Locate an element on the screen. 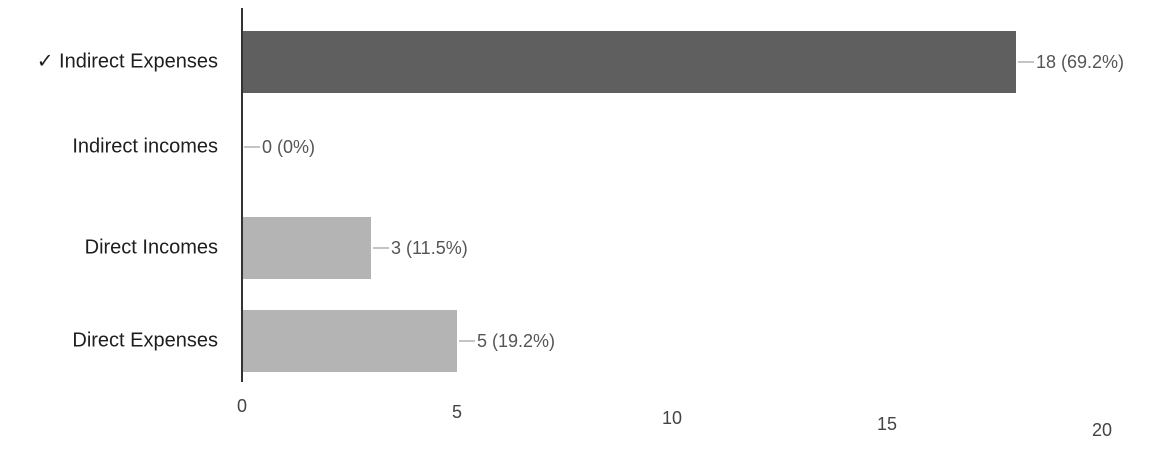 The height and width of the screenshot is (450, 1152). category-label-direct-expenses: Direct Expenses is located at coordinates (145, 340).